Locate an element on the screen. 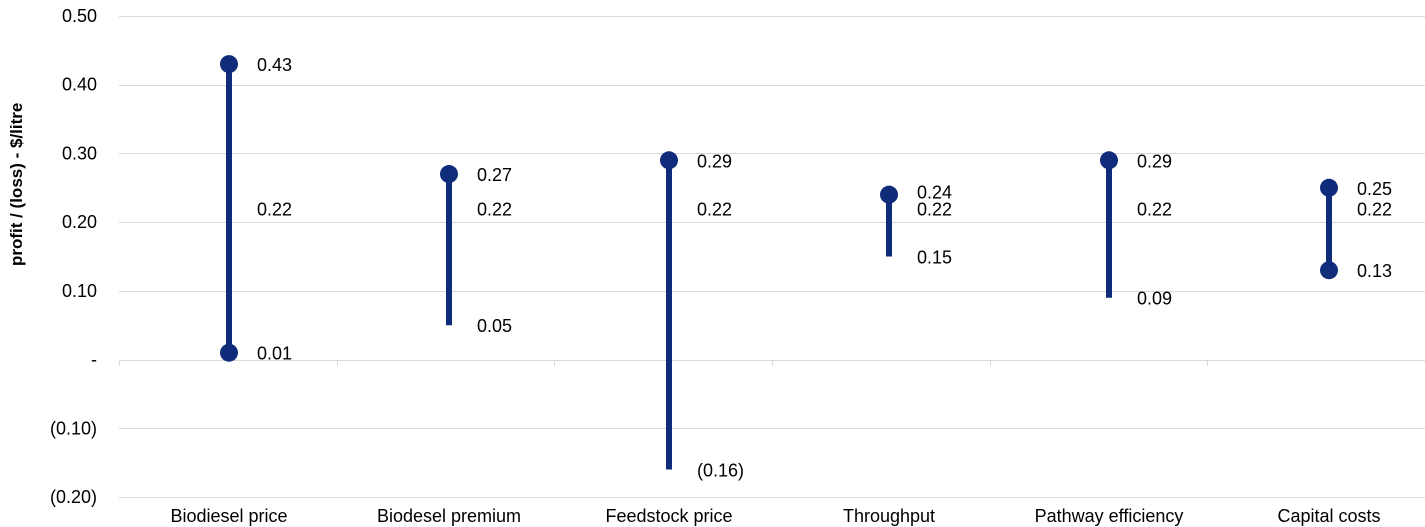 This screenshot has height=527, width=1425. low-value-label: (0.16) is located at coordinates (720, 471).